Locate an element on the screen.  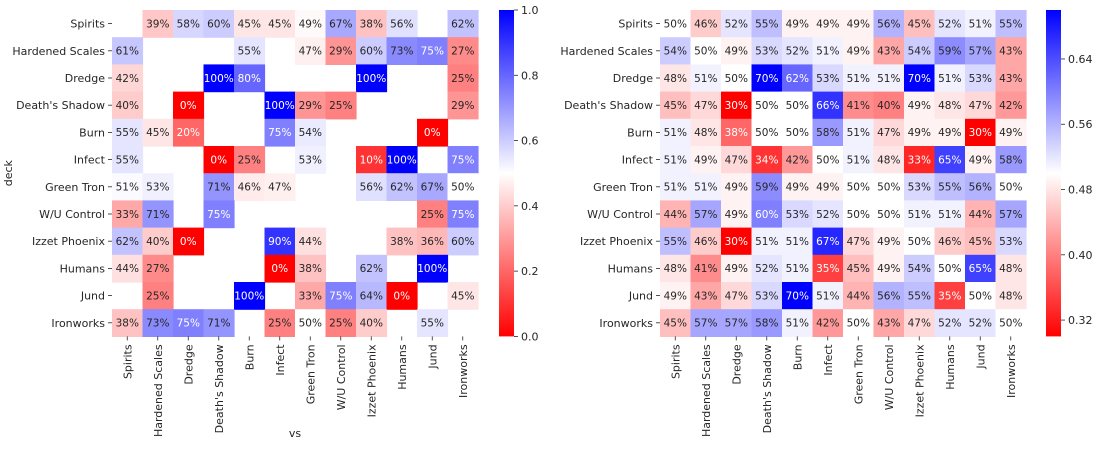
cell-value-label: 33% is located at coordinates (310, 296).